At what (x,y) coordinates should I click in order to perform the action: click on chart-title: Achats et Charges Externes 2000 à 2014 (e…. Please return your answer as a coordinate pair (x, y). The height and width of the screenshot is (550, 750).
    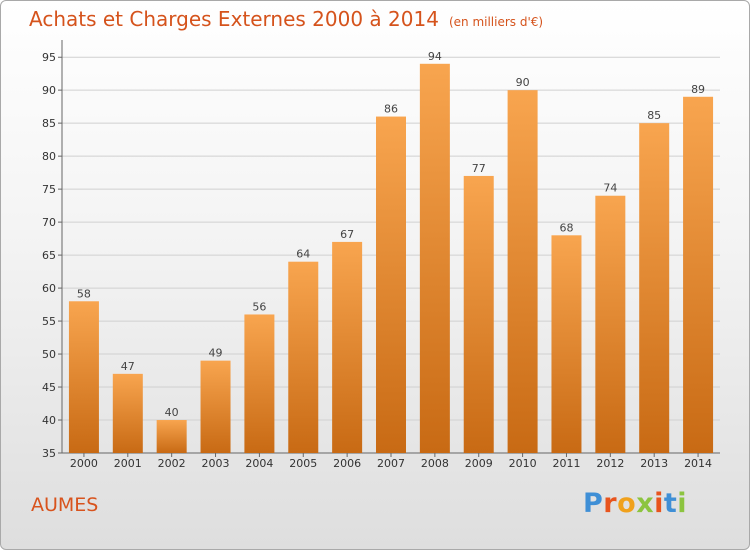
    Looking at the image, I should click on (286, 19).